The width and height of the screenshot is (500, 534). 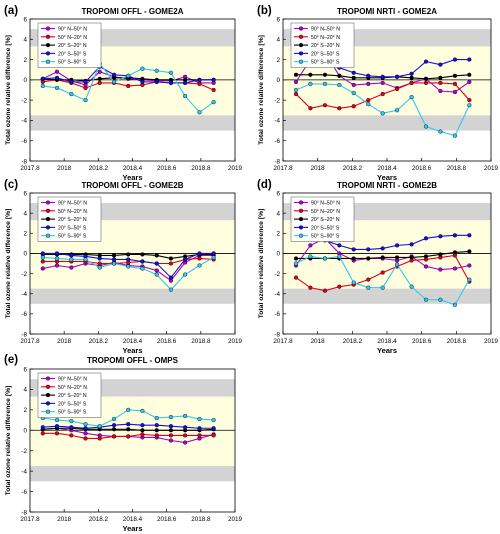 What do you see at coordinates (422, 168) in the screenshot?
I see `x-tick-label: 2018.6` at bounding box center [422, 168].